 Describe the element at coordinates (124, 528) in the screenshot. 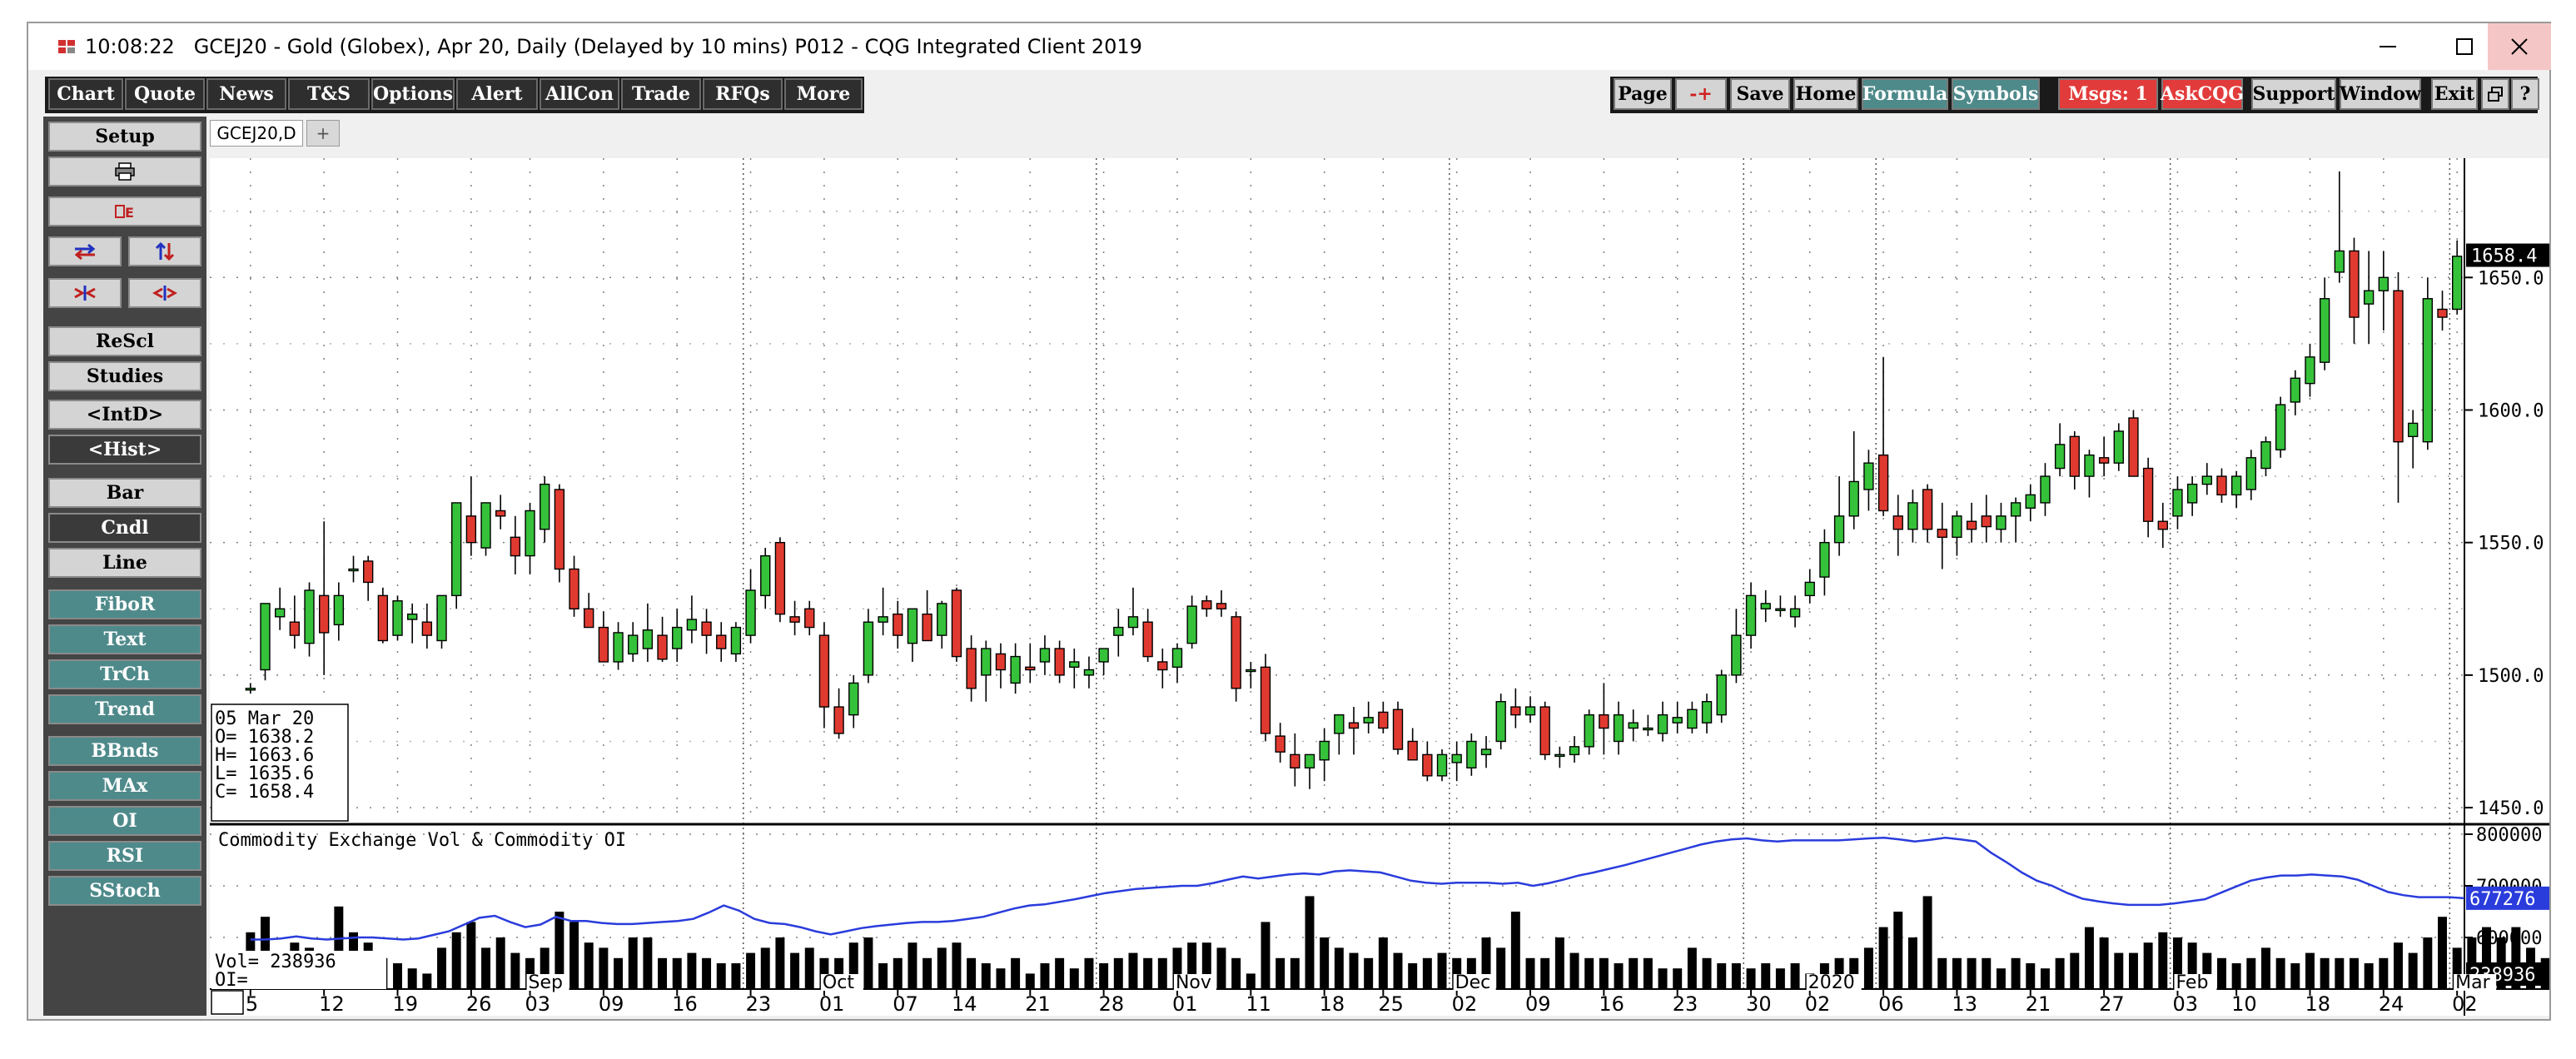

I see `candle-chart-button: Cndl` at that location.